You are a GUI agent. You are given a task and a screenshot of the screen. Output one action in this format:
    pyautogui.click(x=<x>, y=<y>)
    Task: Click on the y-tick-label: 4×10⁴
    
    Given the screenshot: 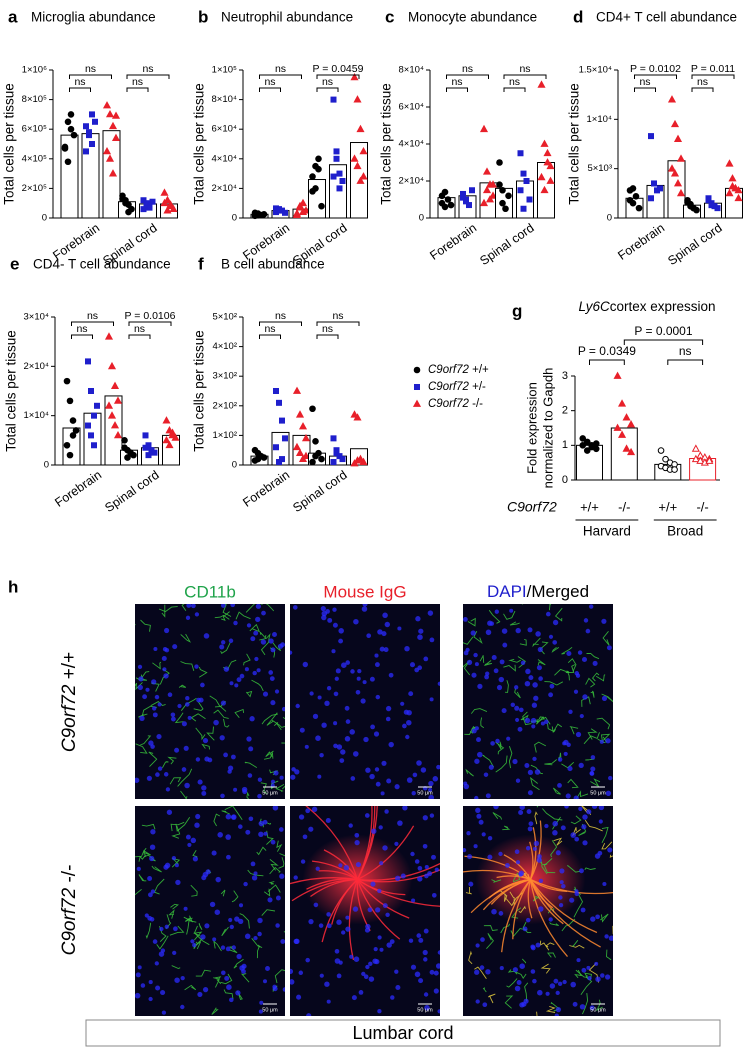 What is the action you would take?
    pyautogui.click(x=224, y=158)
    